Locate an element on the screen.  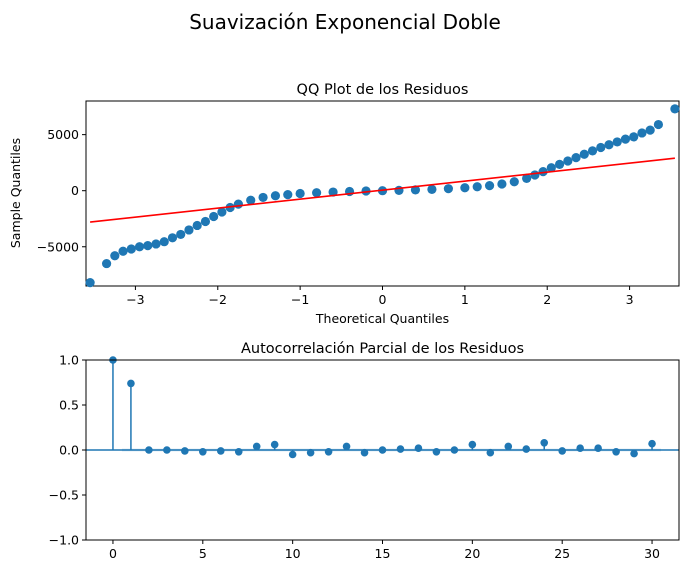
qq-ytick-label: 0 is located at coordinates (75, 190).